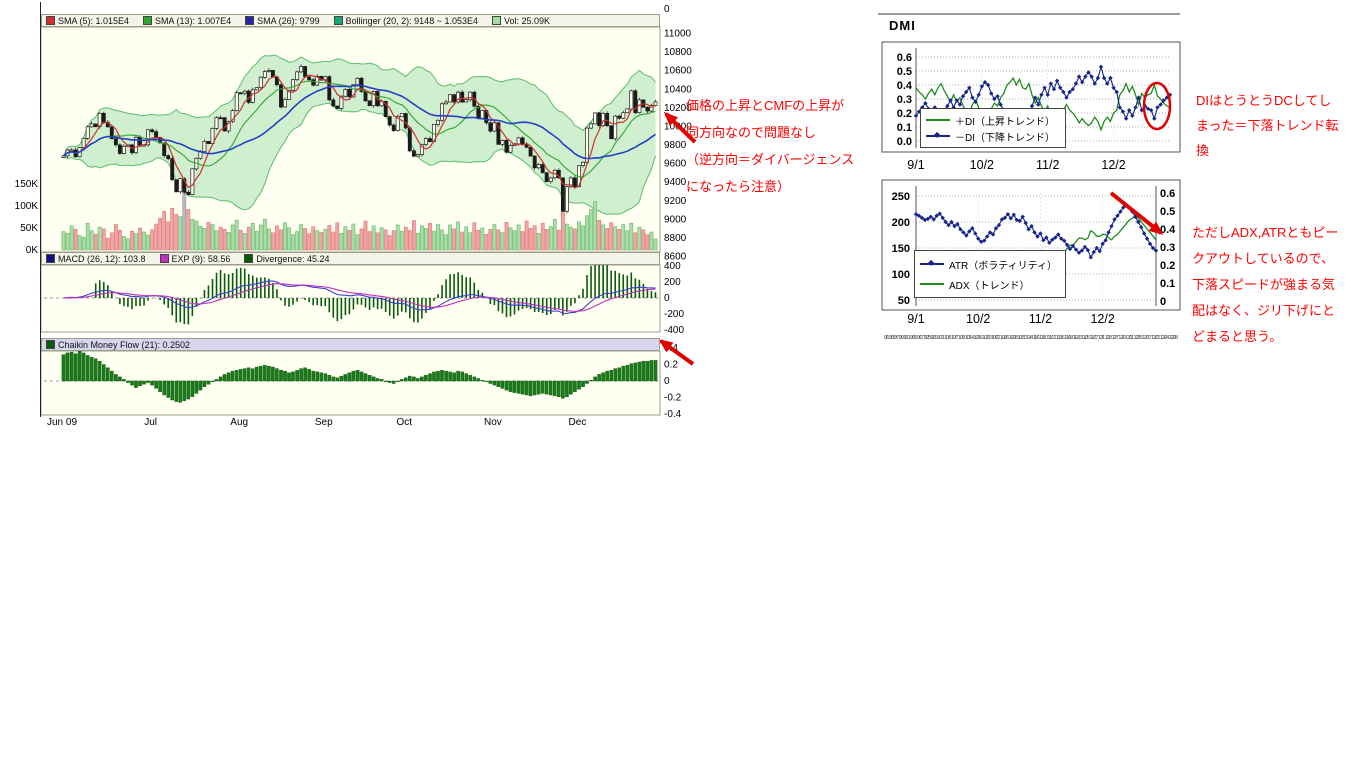  What do you see at coordinates (350, 344) in the screenshot?
I see `cmf-legend-bar: Chaikin Money Flow (21): 0.2502` at bounding box center [350, 344].